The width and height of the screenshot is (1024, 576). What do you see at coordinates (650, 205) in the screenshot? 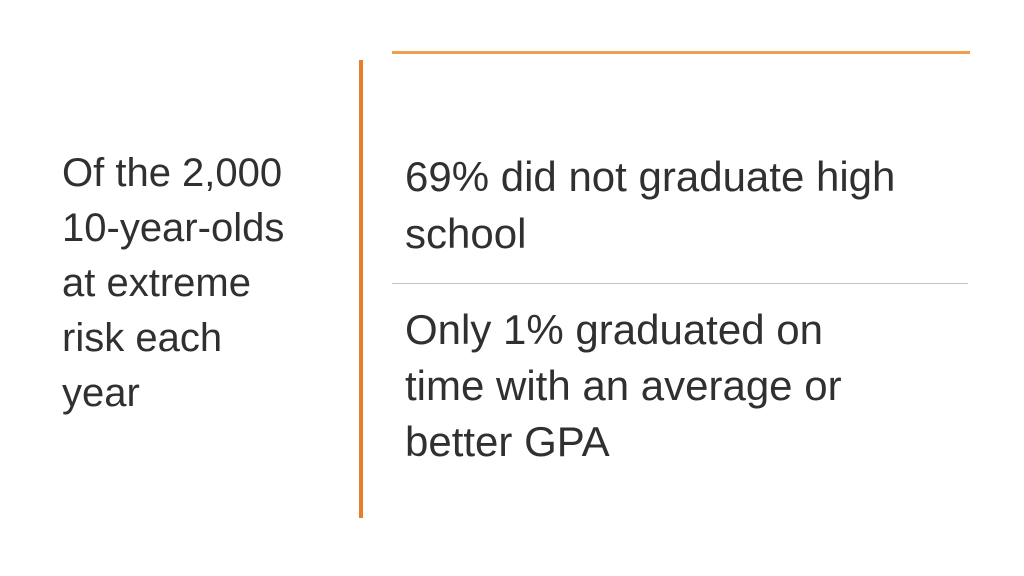
I see `stat-dropout-text: 69% did not graduate high school` at bounding box center [650, 205].